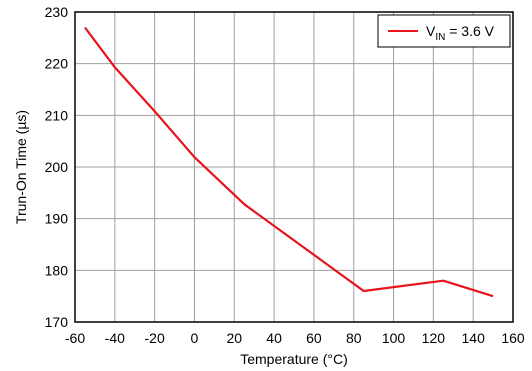 The image size is (532, 371). Describe the element at coordinates (295, 338) in the screenshot. I see `x-tick-labels: -60 -40 -20 0 20 40 60 80 100 120 140 160` at that location.